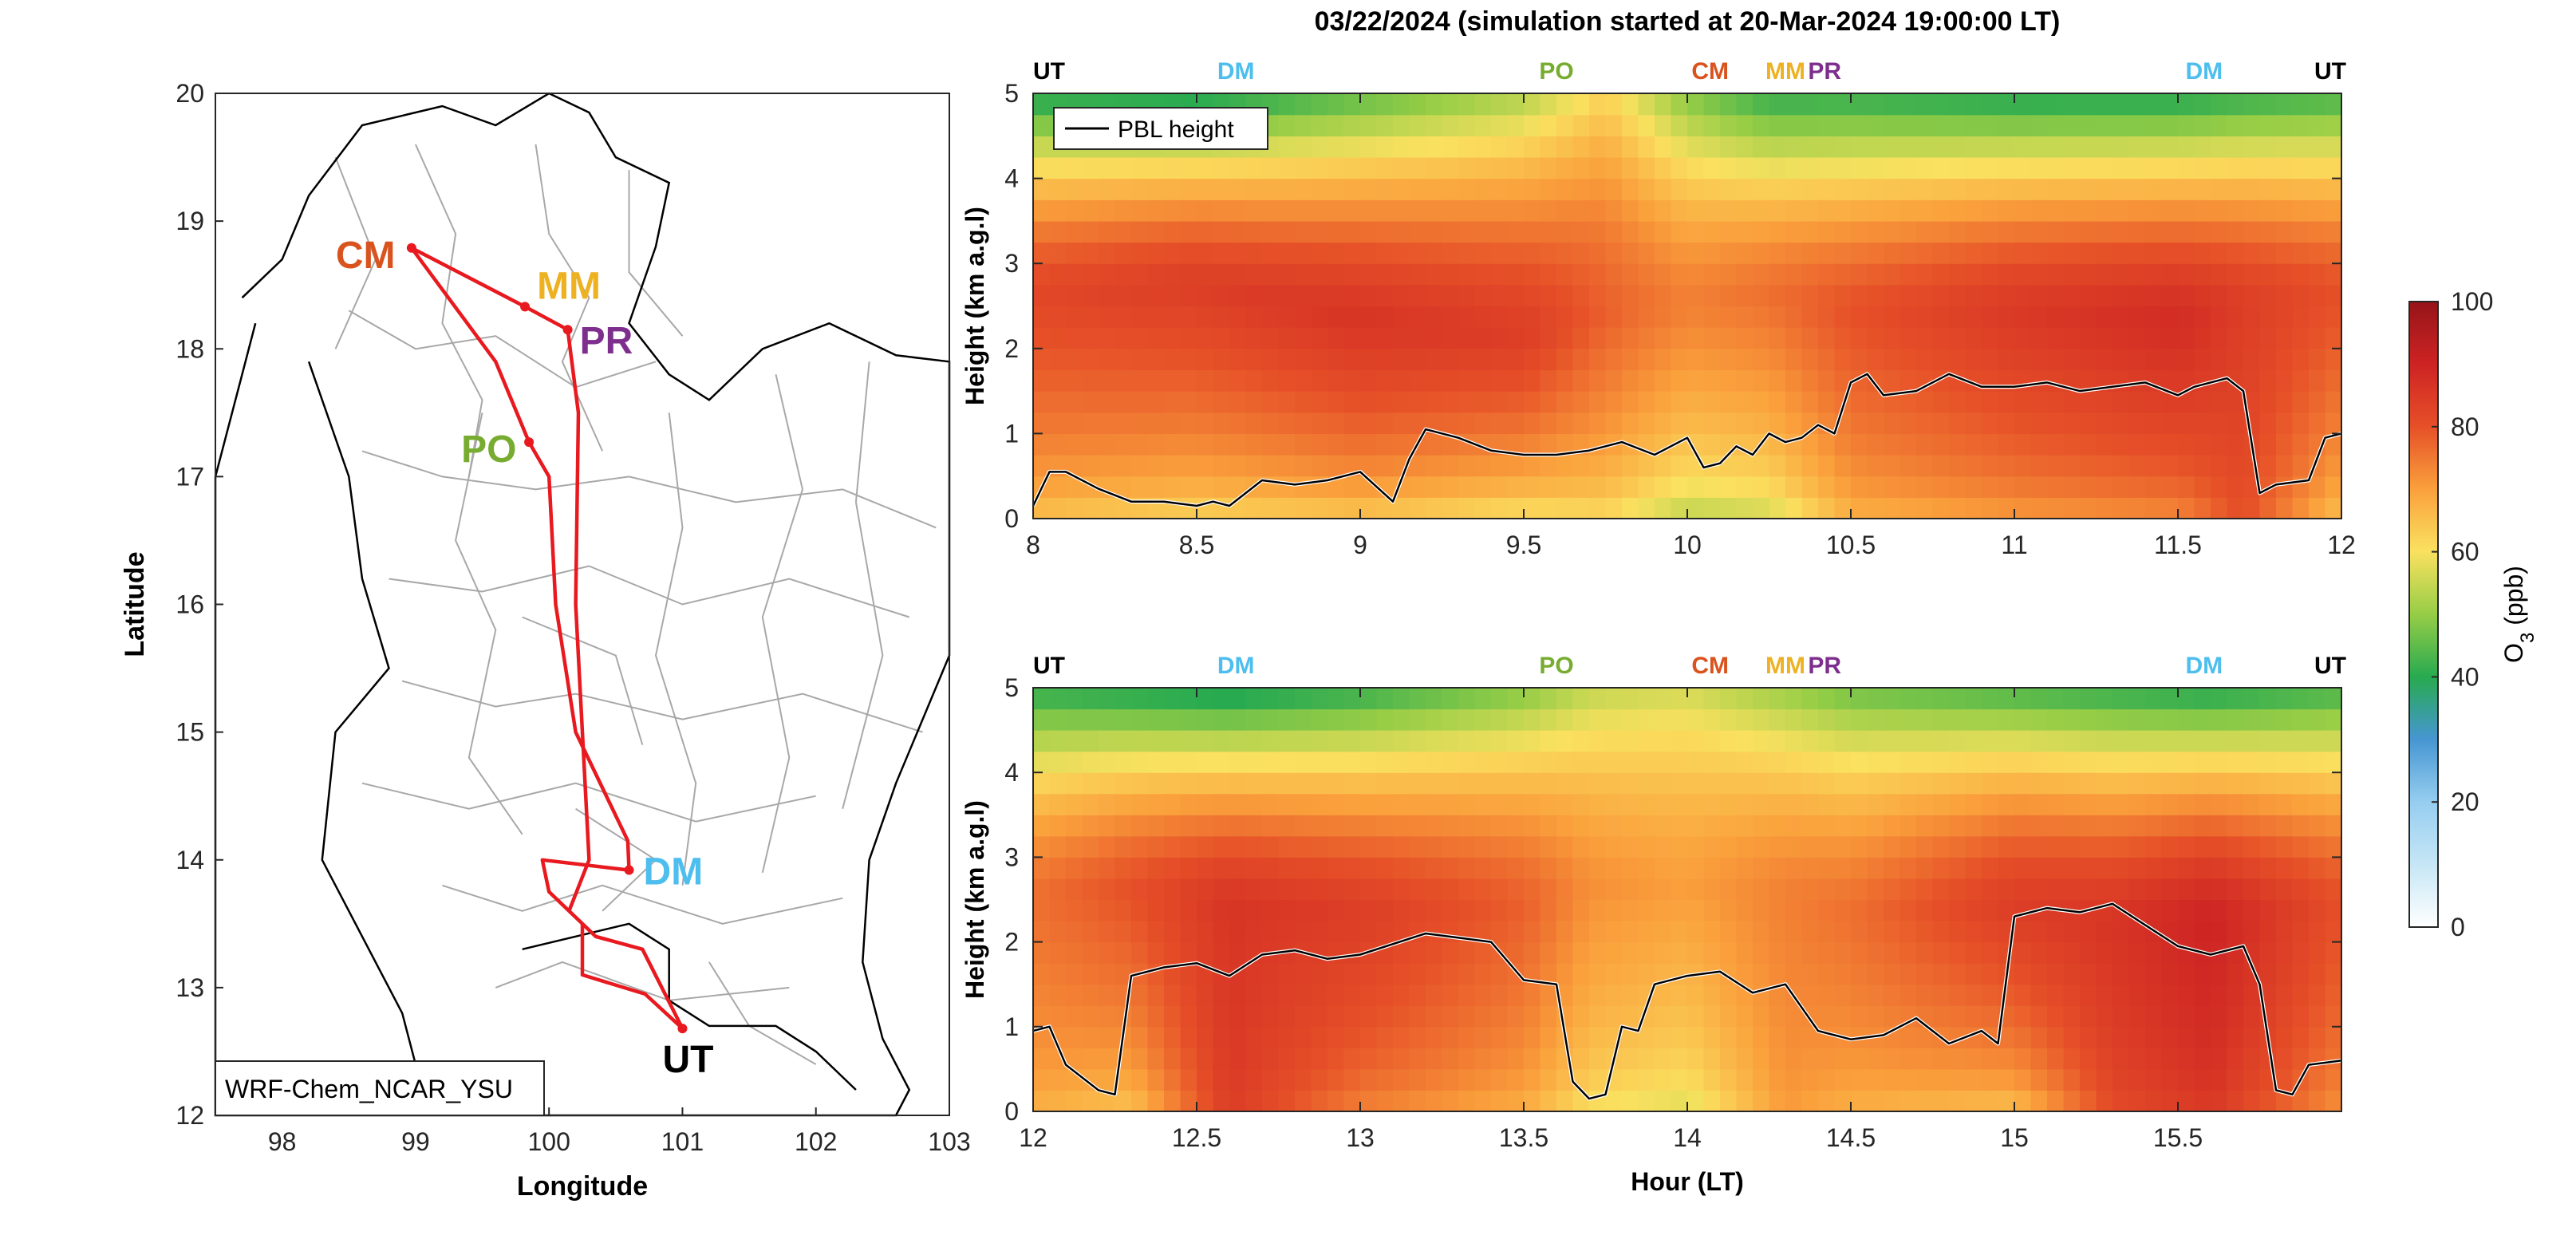  I want to click on map-y-tick-label: 17, so click(190, 476).